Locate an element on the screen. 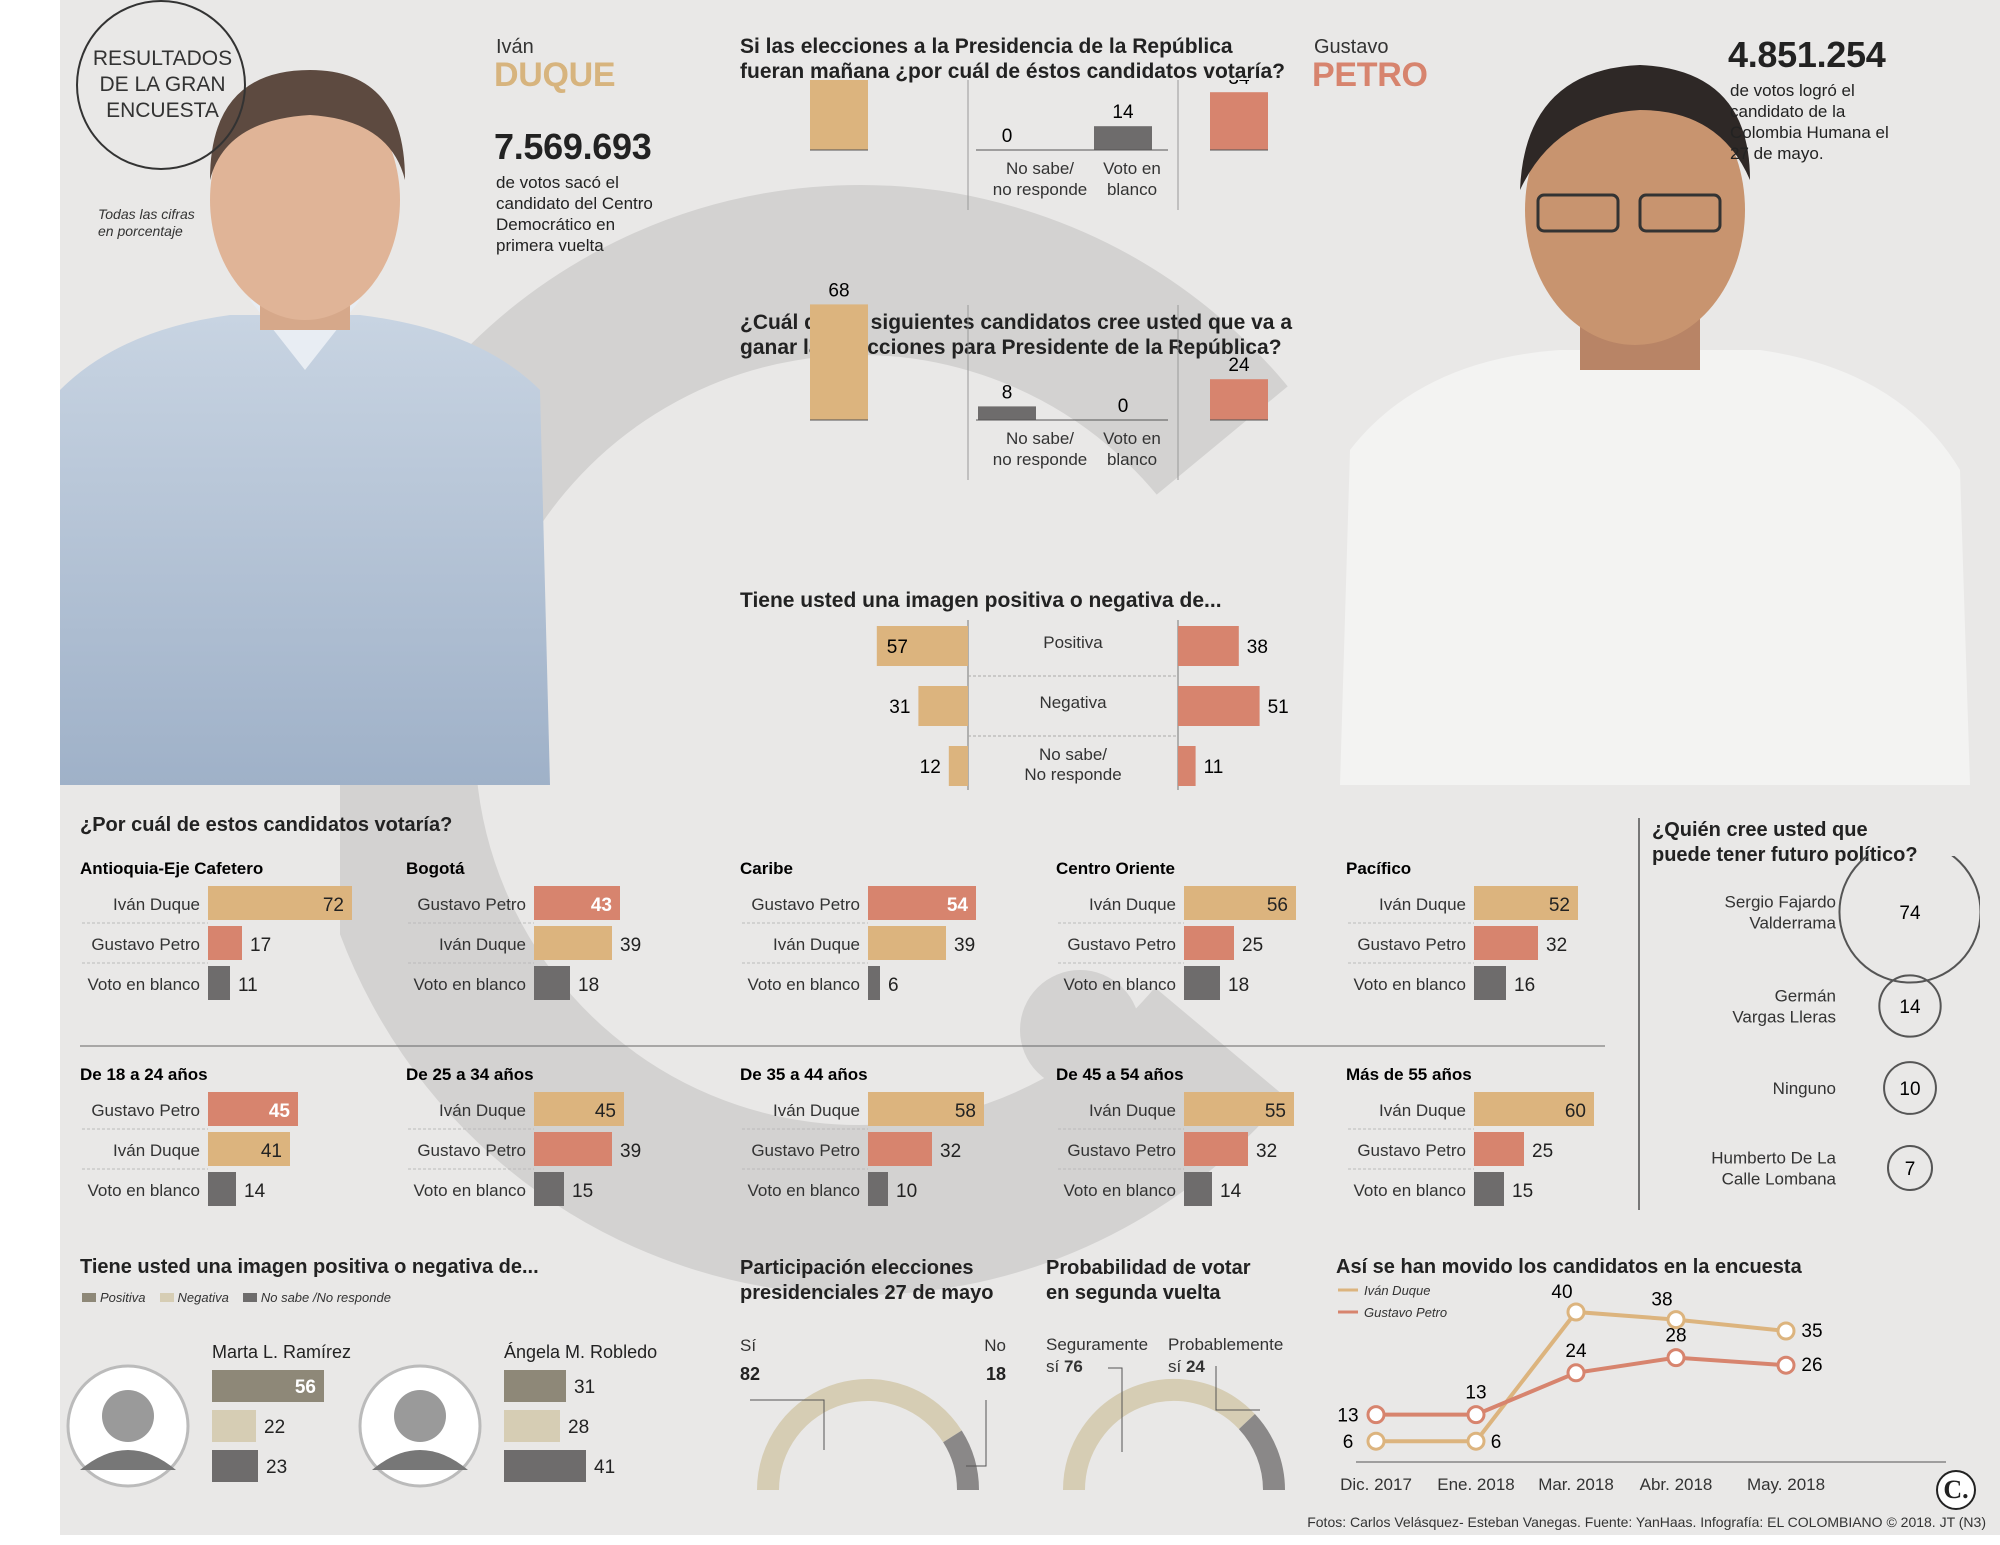 The height and width of the screenshot is (1545, 2000). value-label: 72 is located at coordinates (333, 905).